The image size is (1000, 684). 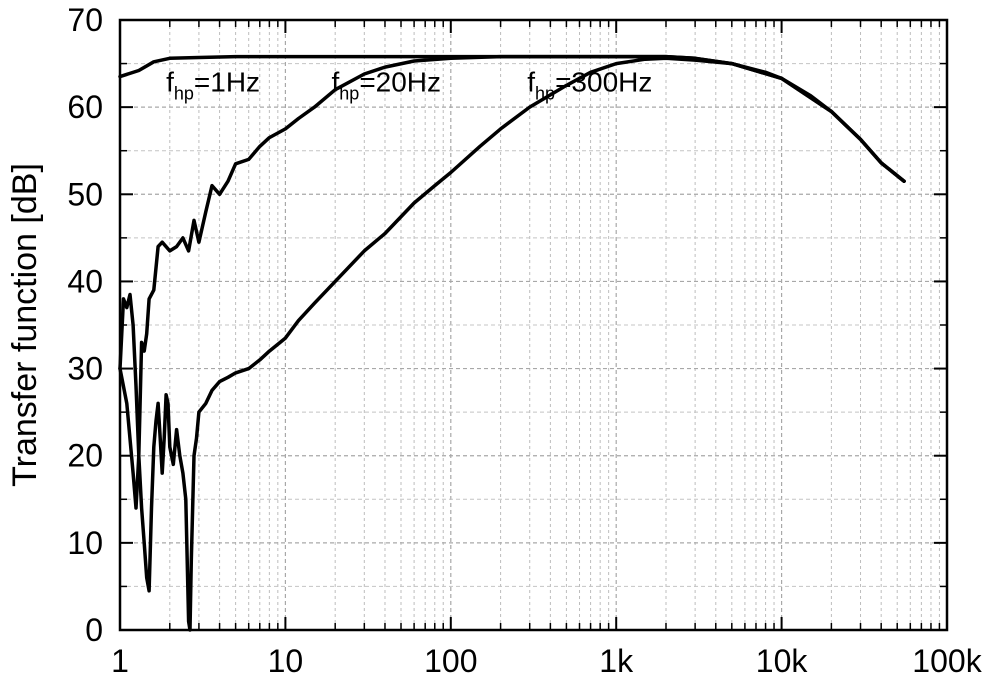 I want to click on y-tick-label: 0, so click(x=94, y=630).